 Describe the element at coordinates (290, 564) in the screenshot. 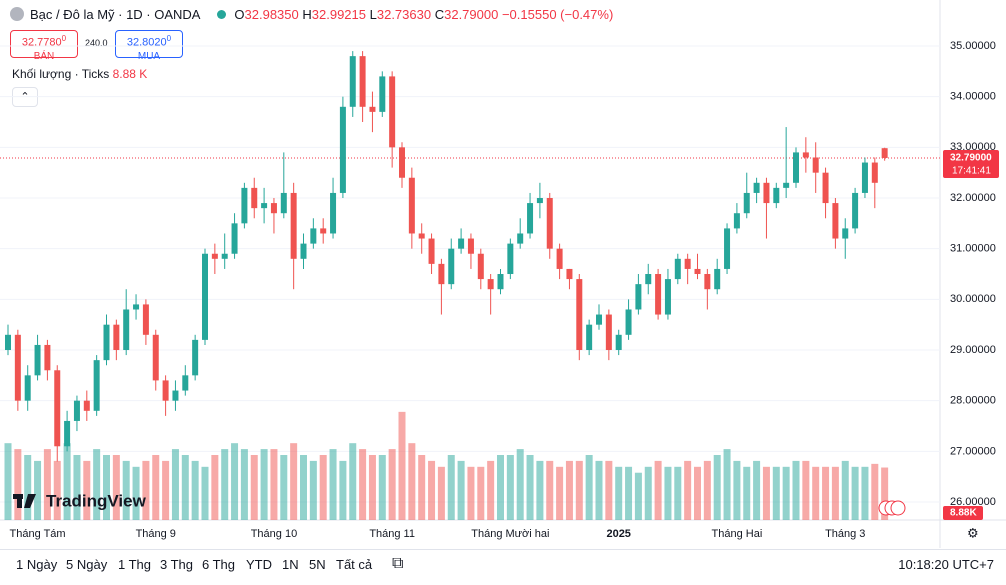

I see `range-button: 1N` at that location.